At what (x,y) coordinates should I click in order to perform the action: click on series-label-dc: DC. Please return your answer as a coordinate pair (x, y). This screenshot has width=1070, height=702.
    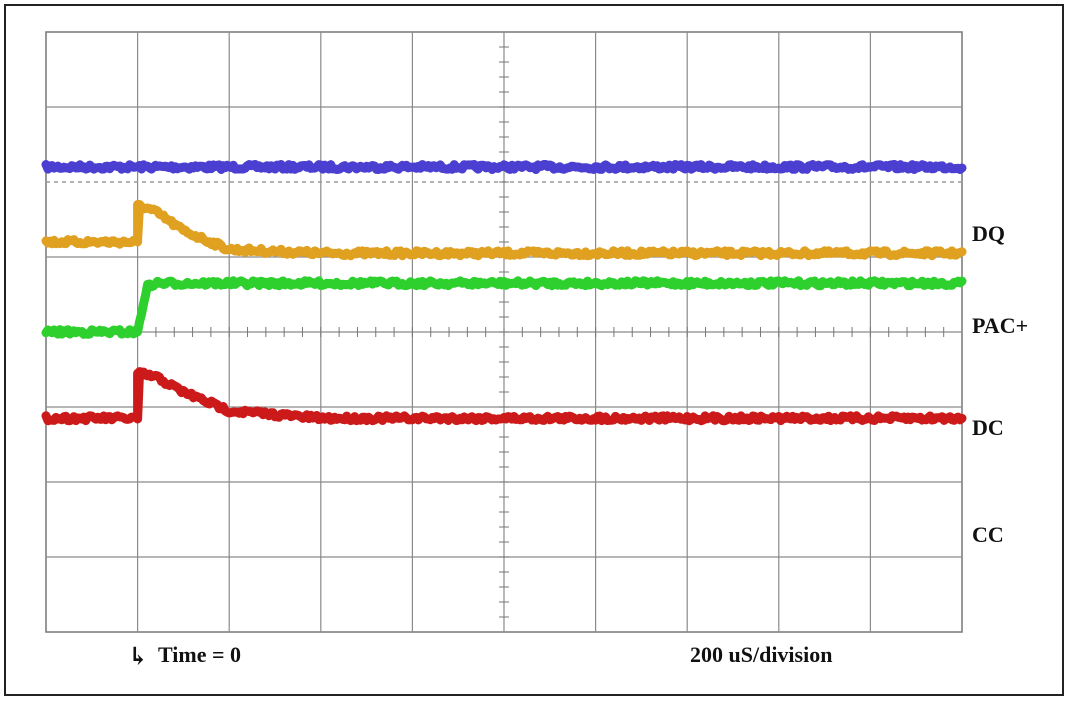
    Looking at the image, I should click on (988, 427).